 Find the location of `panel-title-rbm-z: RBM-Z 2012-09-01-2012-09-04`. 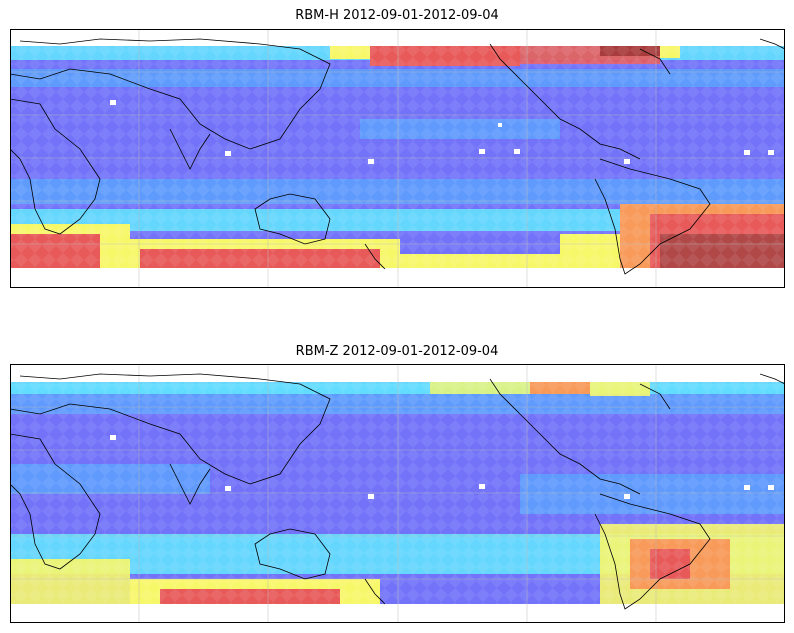

panel-title-rbm-z: RBM-Z 2012-09-01-2012-09-04 is located at coordinates (397, 351).